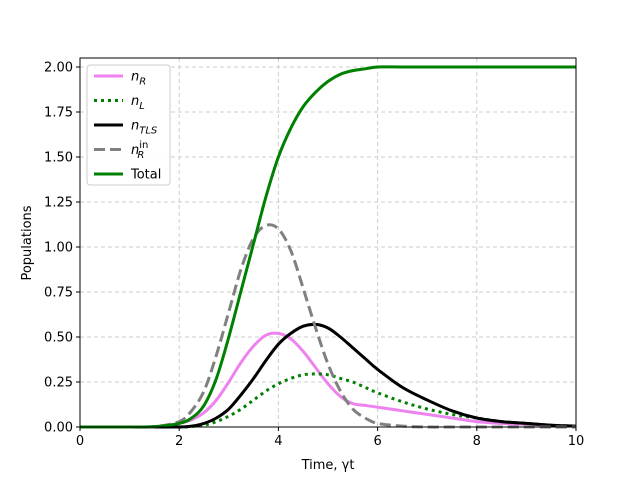 Image resolution: width=640 pixels, height=480 pixels. I want to click on legend-label: nR, so click(138, 79).